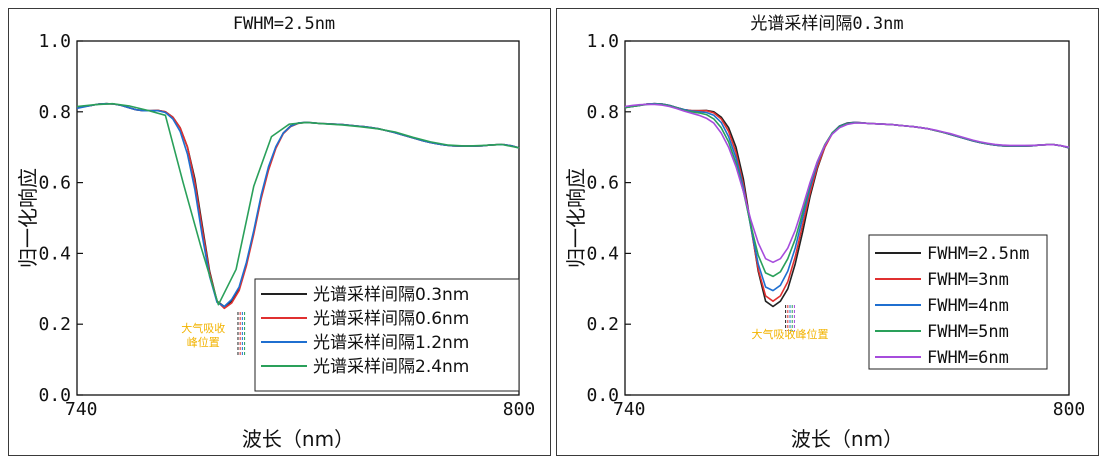  Describe the element at coordinates (391, 343) in the screenshot. I see `legend-label: 光谱采样间隔1.2nm` at that location.